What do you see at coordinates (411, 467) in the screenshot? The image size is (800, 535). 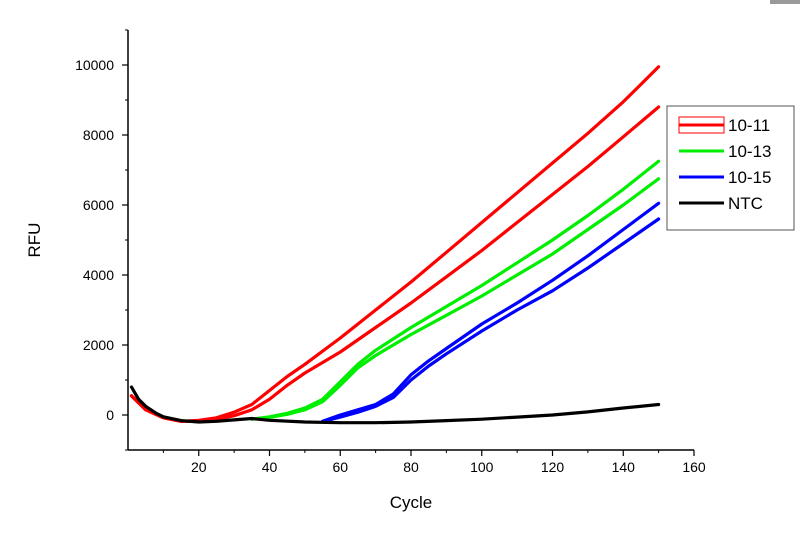 I see `x-tick-label: 80` at bounding box center [411, 467].